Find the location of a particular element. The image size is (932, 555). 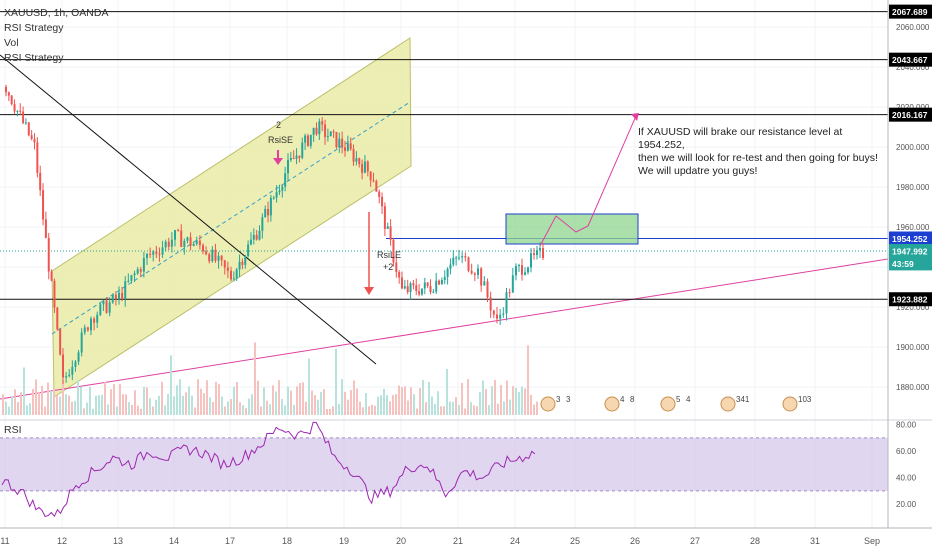

rsile-label: RsiLE is located at coordinates (389, 255).